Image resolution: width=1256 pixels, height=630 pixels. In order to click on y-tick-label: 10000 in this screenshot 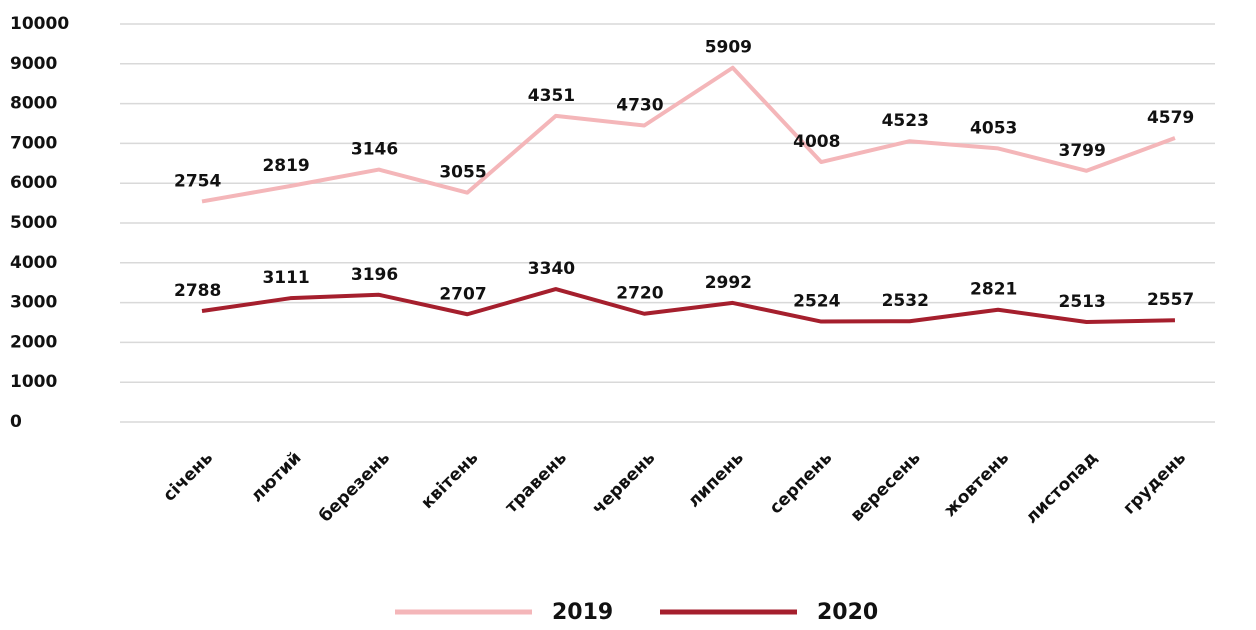, I will do `click(39, 24)`.